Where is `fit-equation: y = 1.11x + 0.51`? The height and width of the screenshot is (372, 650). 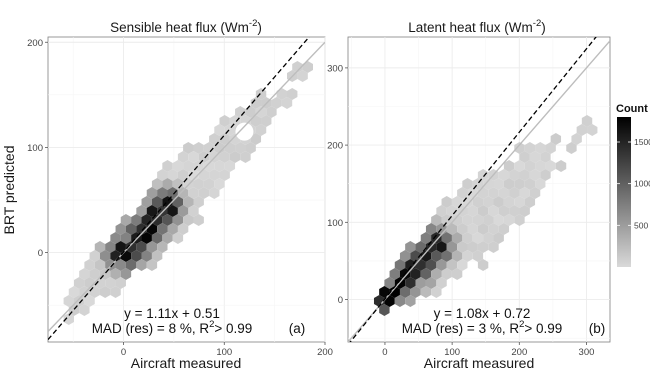
fit-equation: y = 1.11x + 0.51 is located at coordinates (172, 313).